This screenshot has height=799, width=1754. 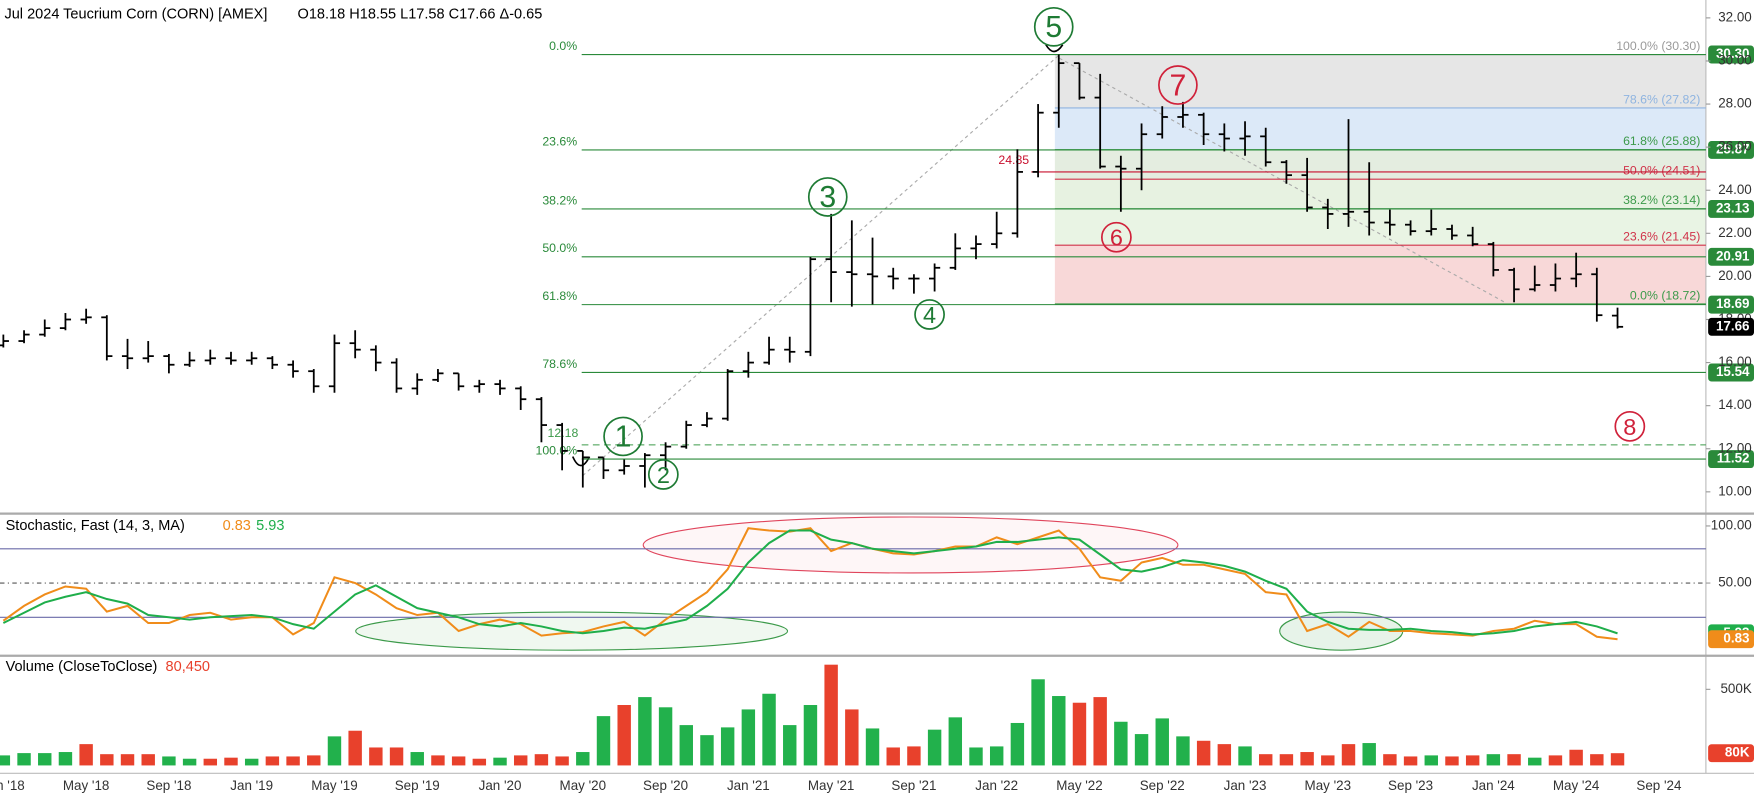 I want to click on x-tick-label: May '23, so click(x=1328, y=785).